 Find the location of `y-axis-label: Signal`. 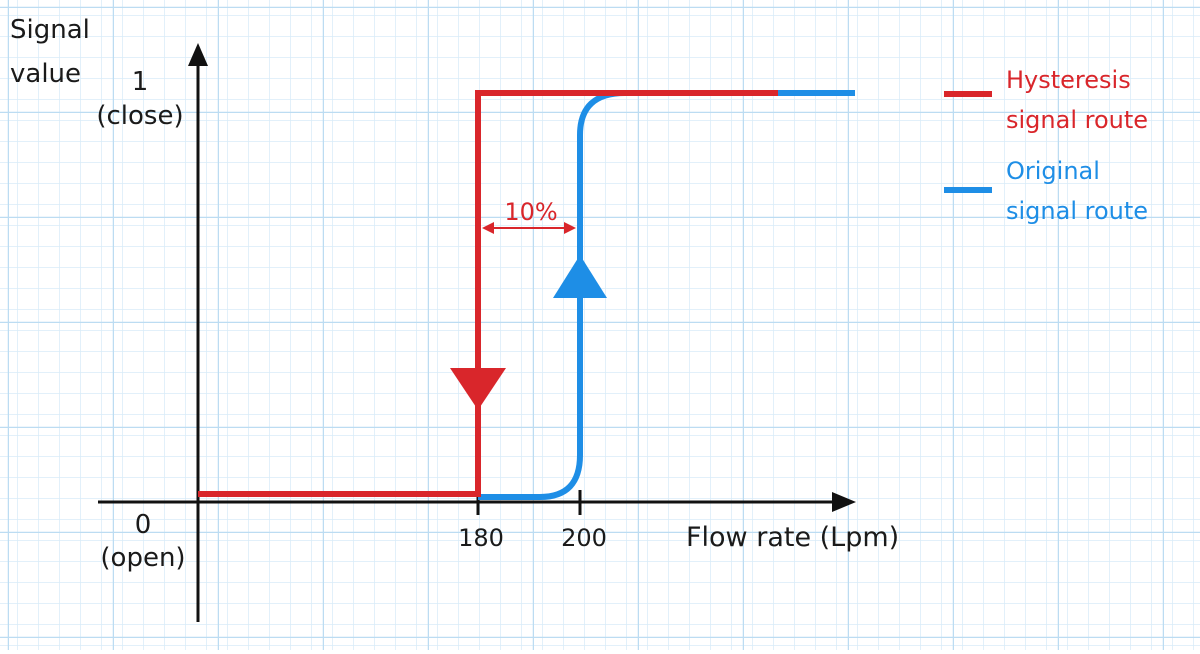

y-axis-label: Signal is located at coordinates (50, 30).